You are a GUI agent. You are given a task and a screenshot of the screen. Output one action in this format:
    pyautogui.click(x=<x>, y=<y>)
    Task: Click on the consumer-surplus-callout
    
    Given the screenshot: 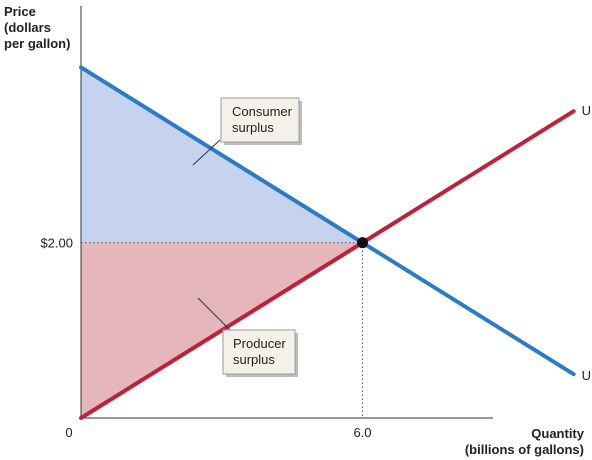 What is the action you would take?
    pyautogui.click(x=260, y=120)
    